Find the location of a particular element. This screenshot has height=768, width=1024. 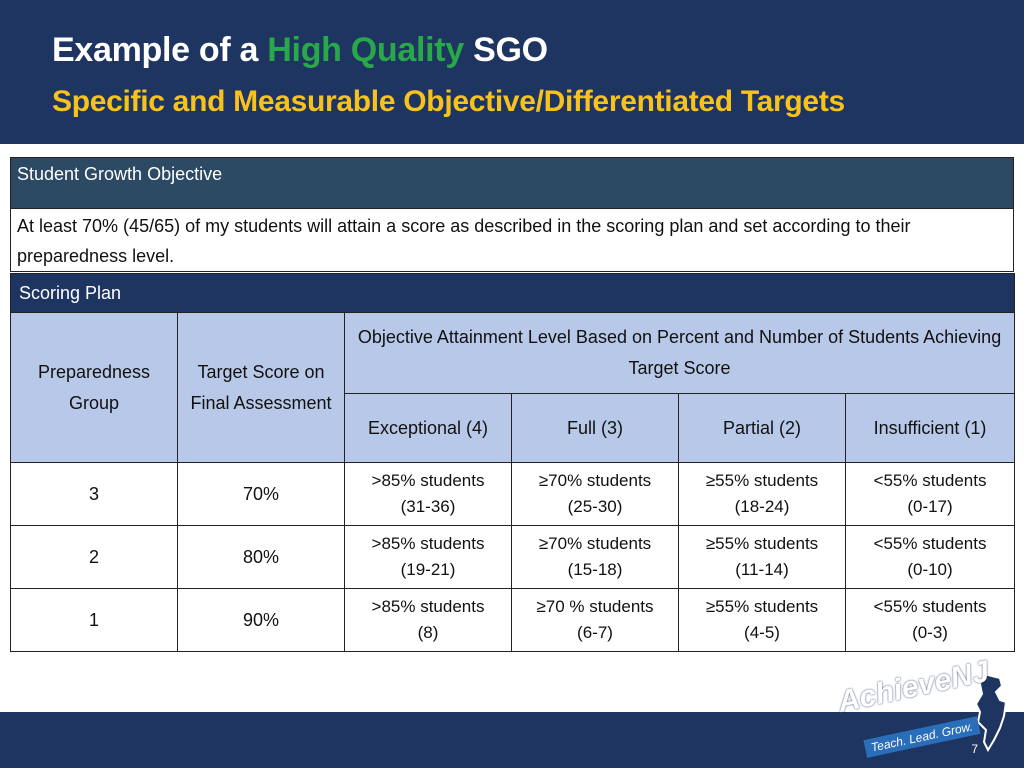

level-exceptional: Exceptional (4) is located at coordinates (428, 428).